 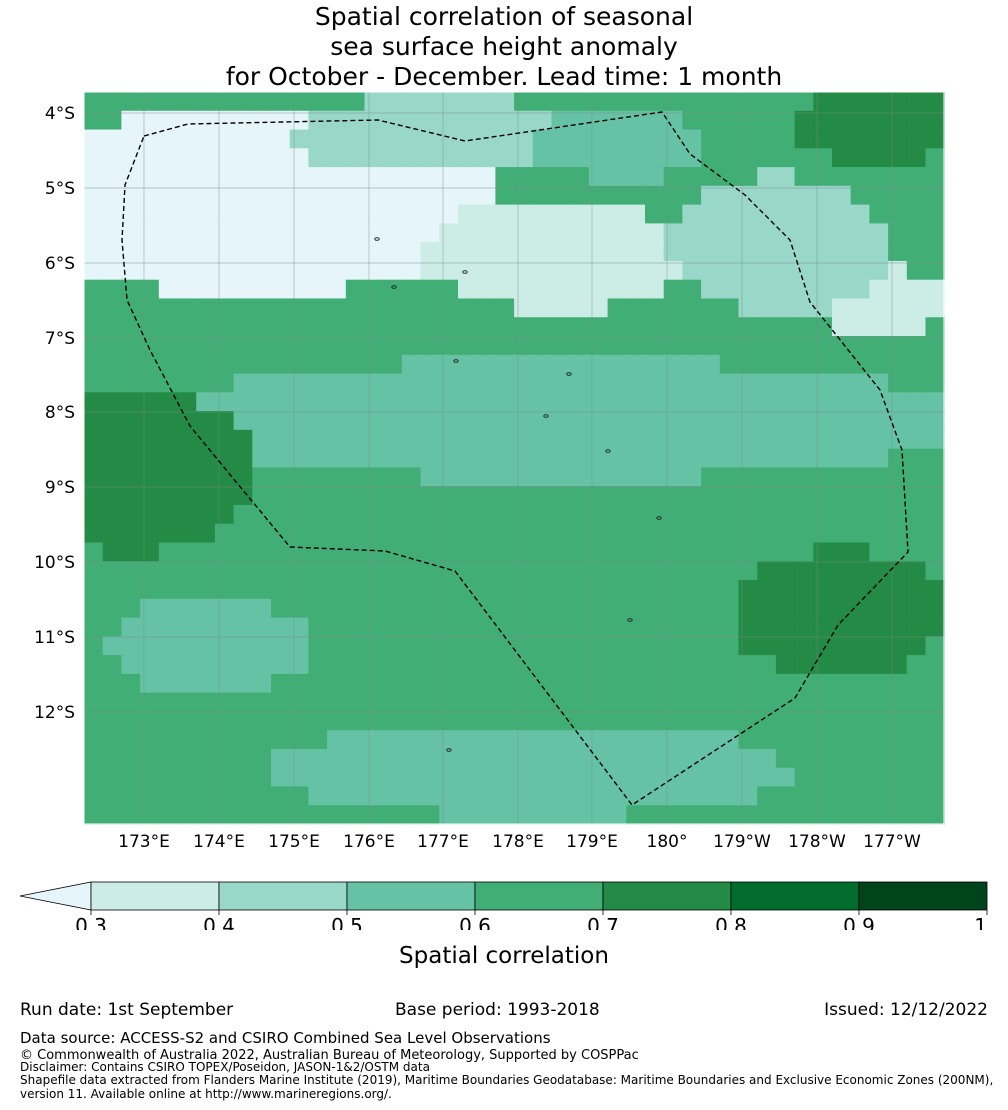 What do you see at coordinates (54, 563) in the screenshot?
I see `latitude-label: 10°S` at bounding box center [54, 563].